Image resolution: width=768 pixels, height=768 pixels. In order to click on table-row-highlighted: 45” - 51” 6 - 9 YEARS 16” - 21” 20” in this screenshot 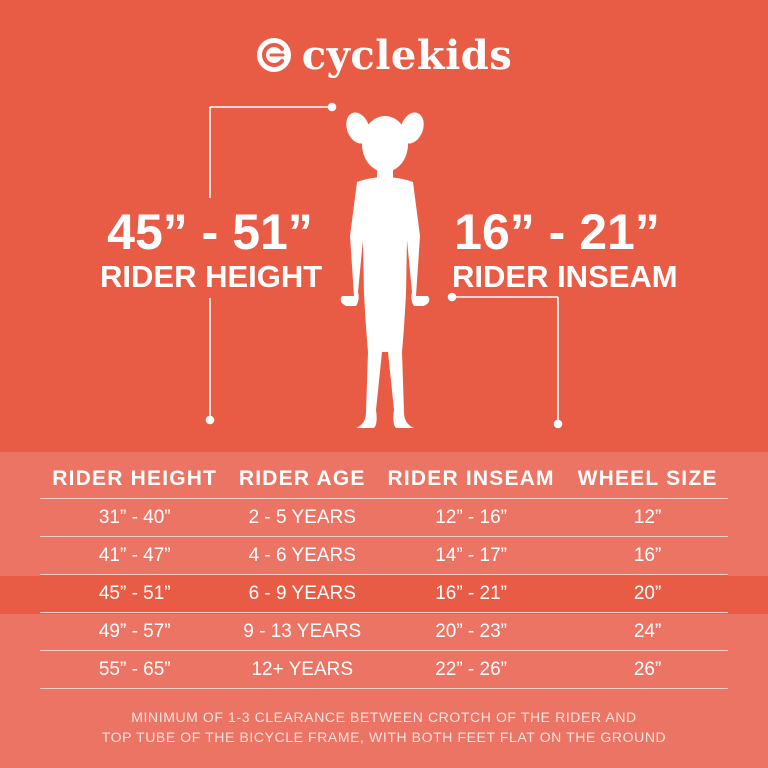, I will do `click(384, 593)`.